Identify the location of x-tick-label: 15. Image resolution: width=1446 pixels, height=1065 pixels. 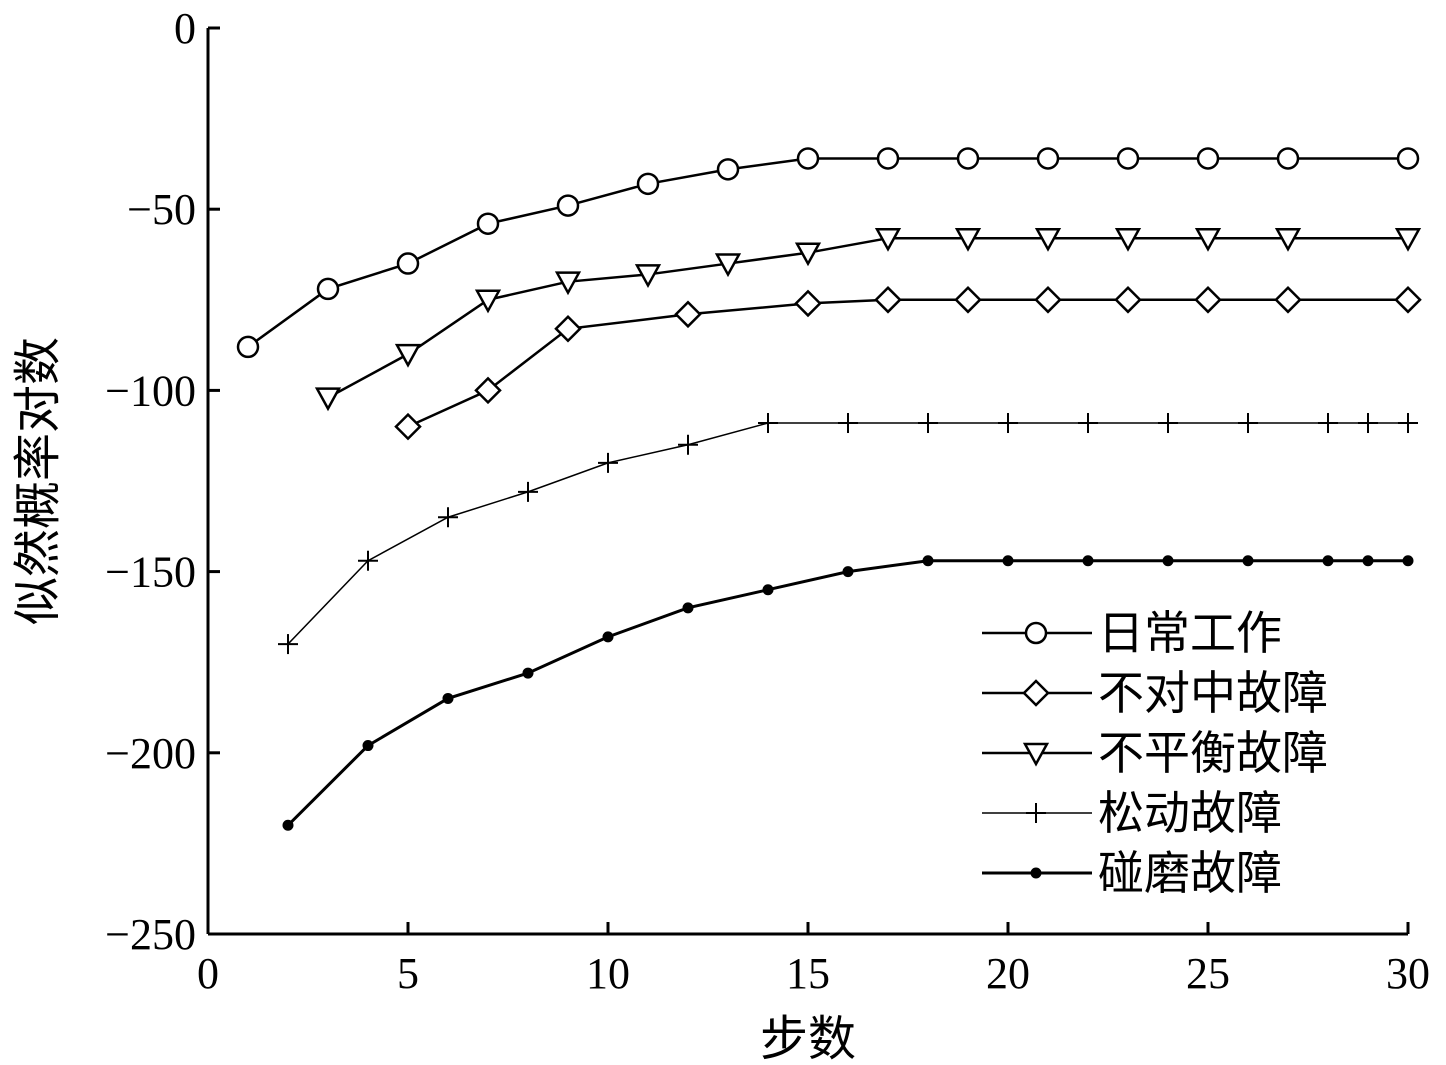
(808, 973).